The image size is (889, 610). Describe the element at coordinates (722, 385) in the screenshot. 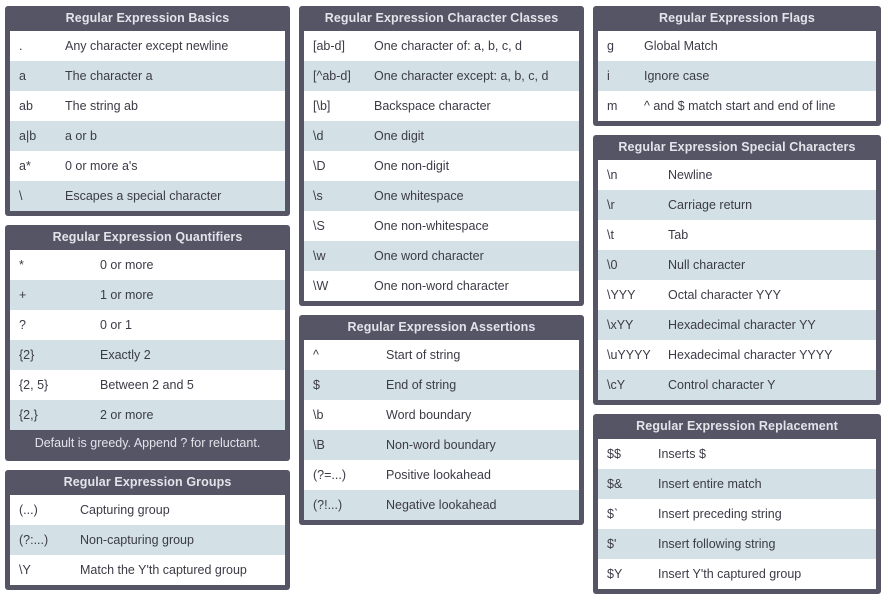

I see `row-description: Control character Y` at that location.